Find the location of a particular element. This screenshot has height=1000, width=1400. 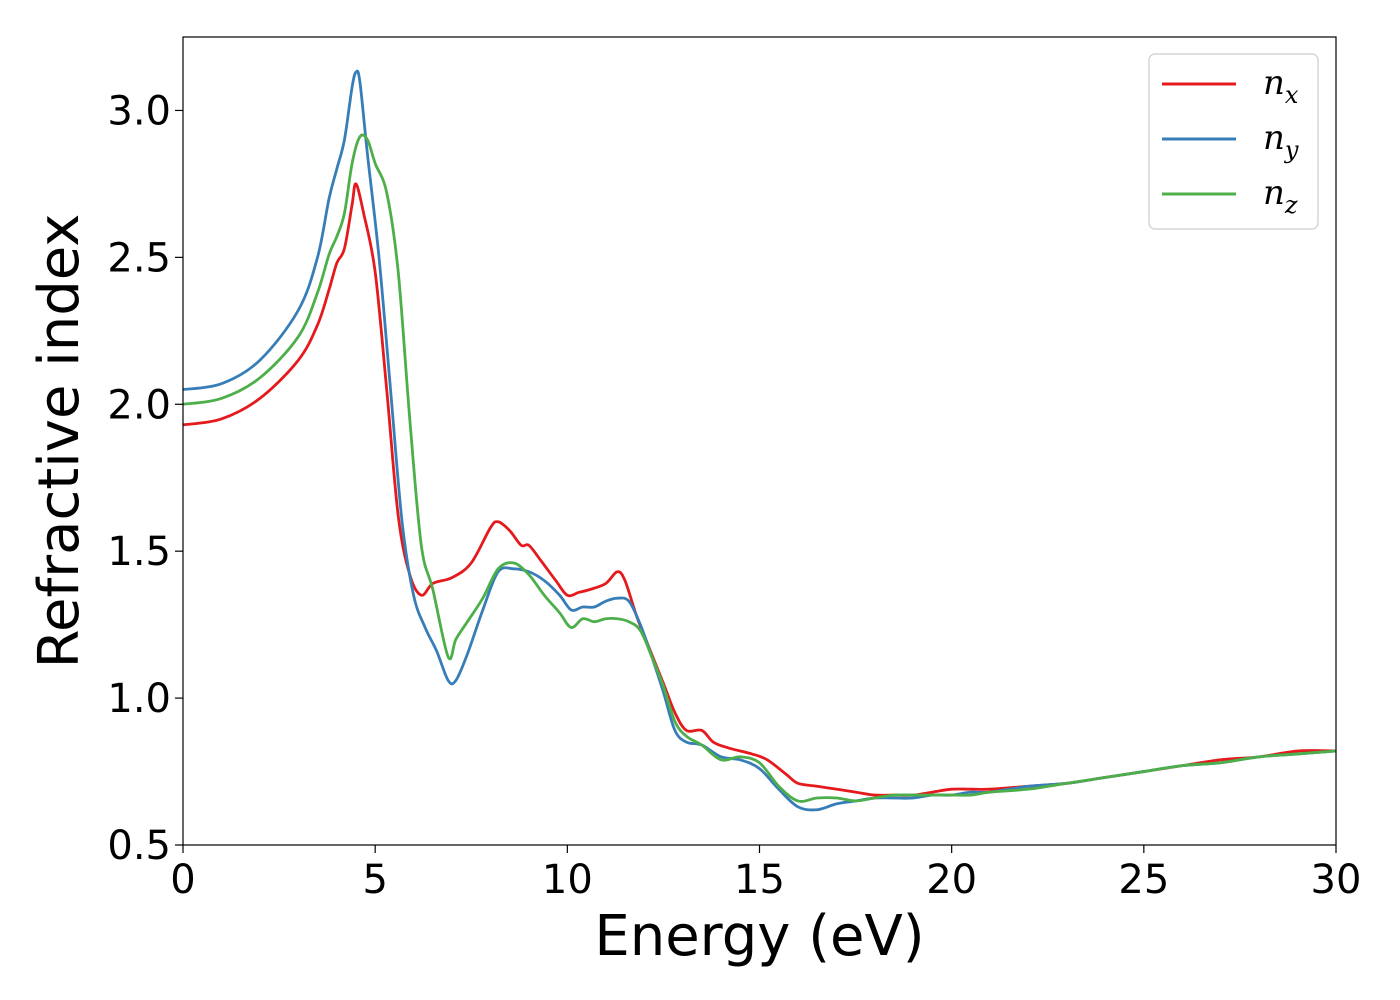

y-tick-label: 1.0 is located at coordinates (139, 699).